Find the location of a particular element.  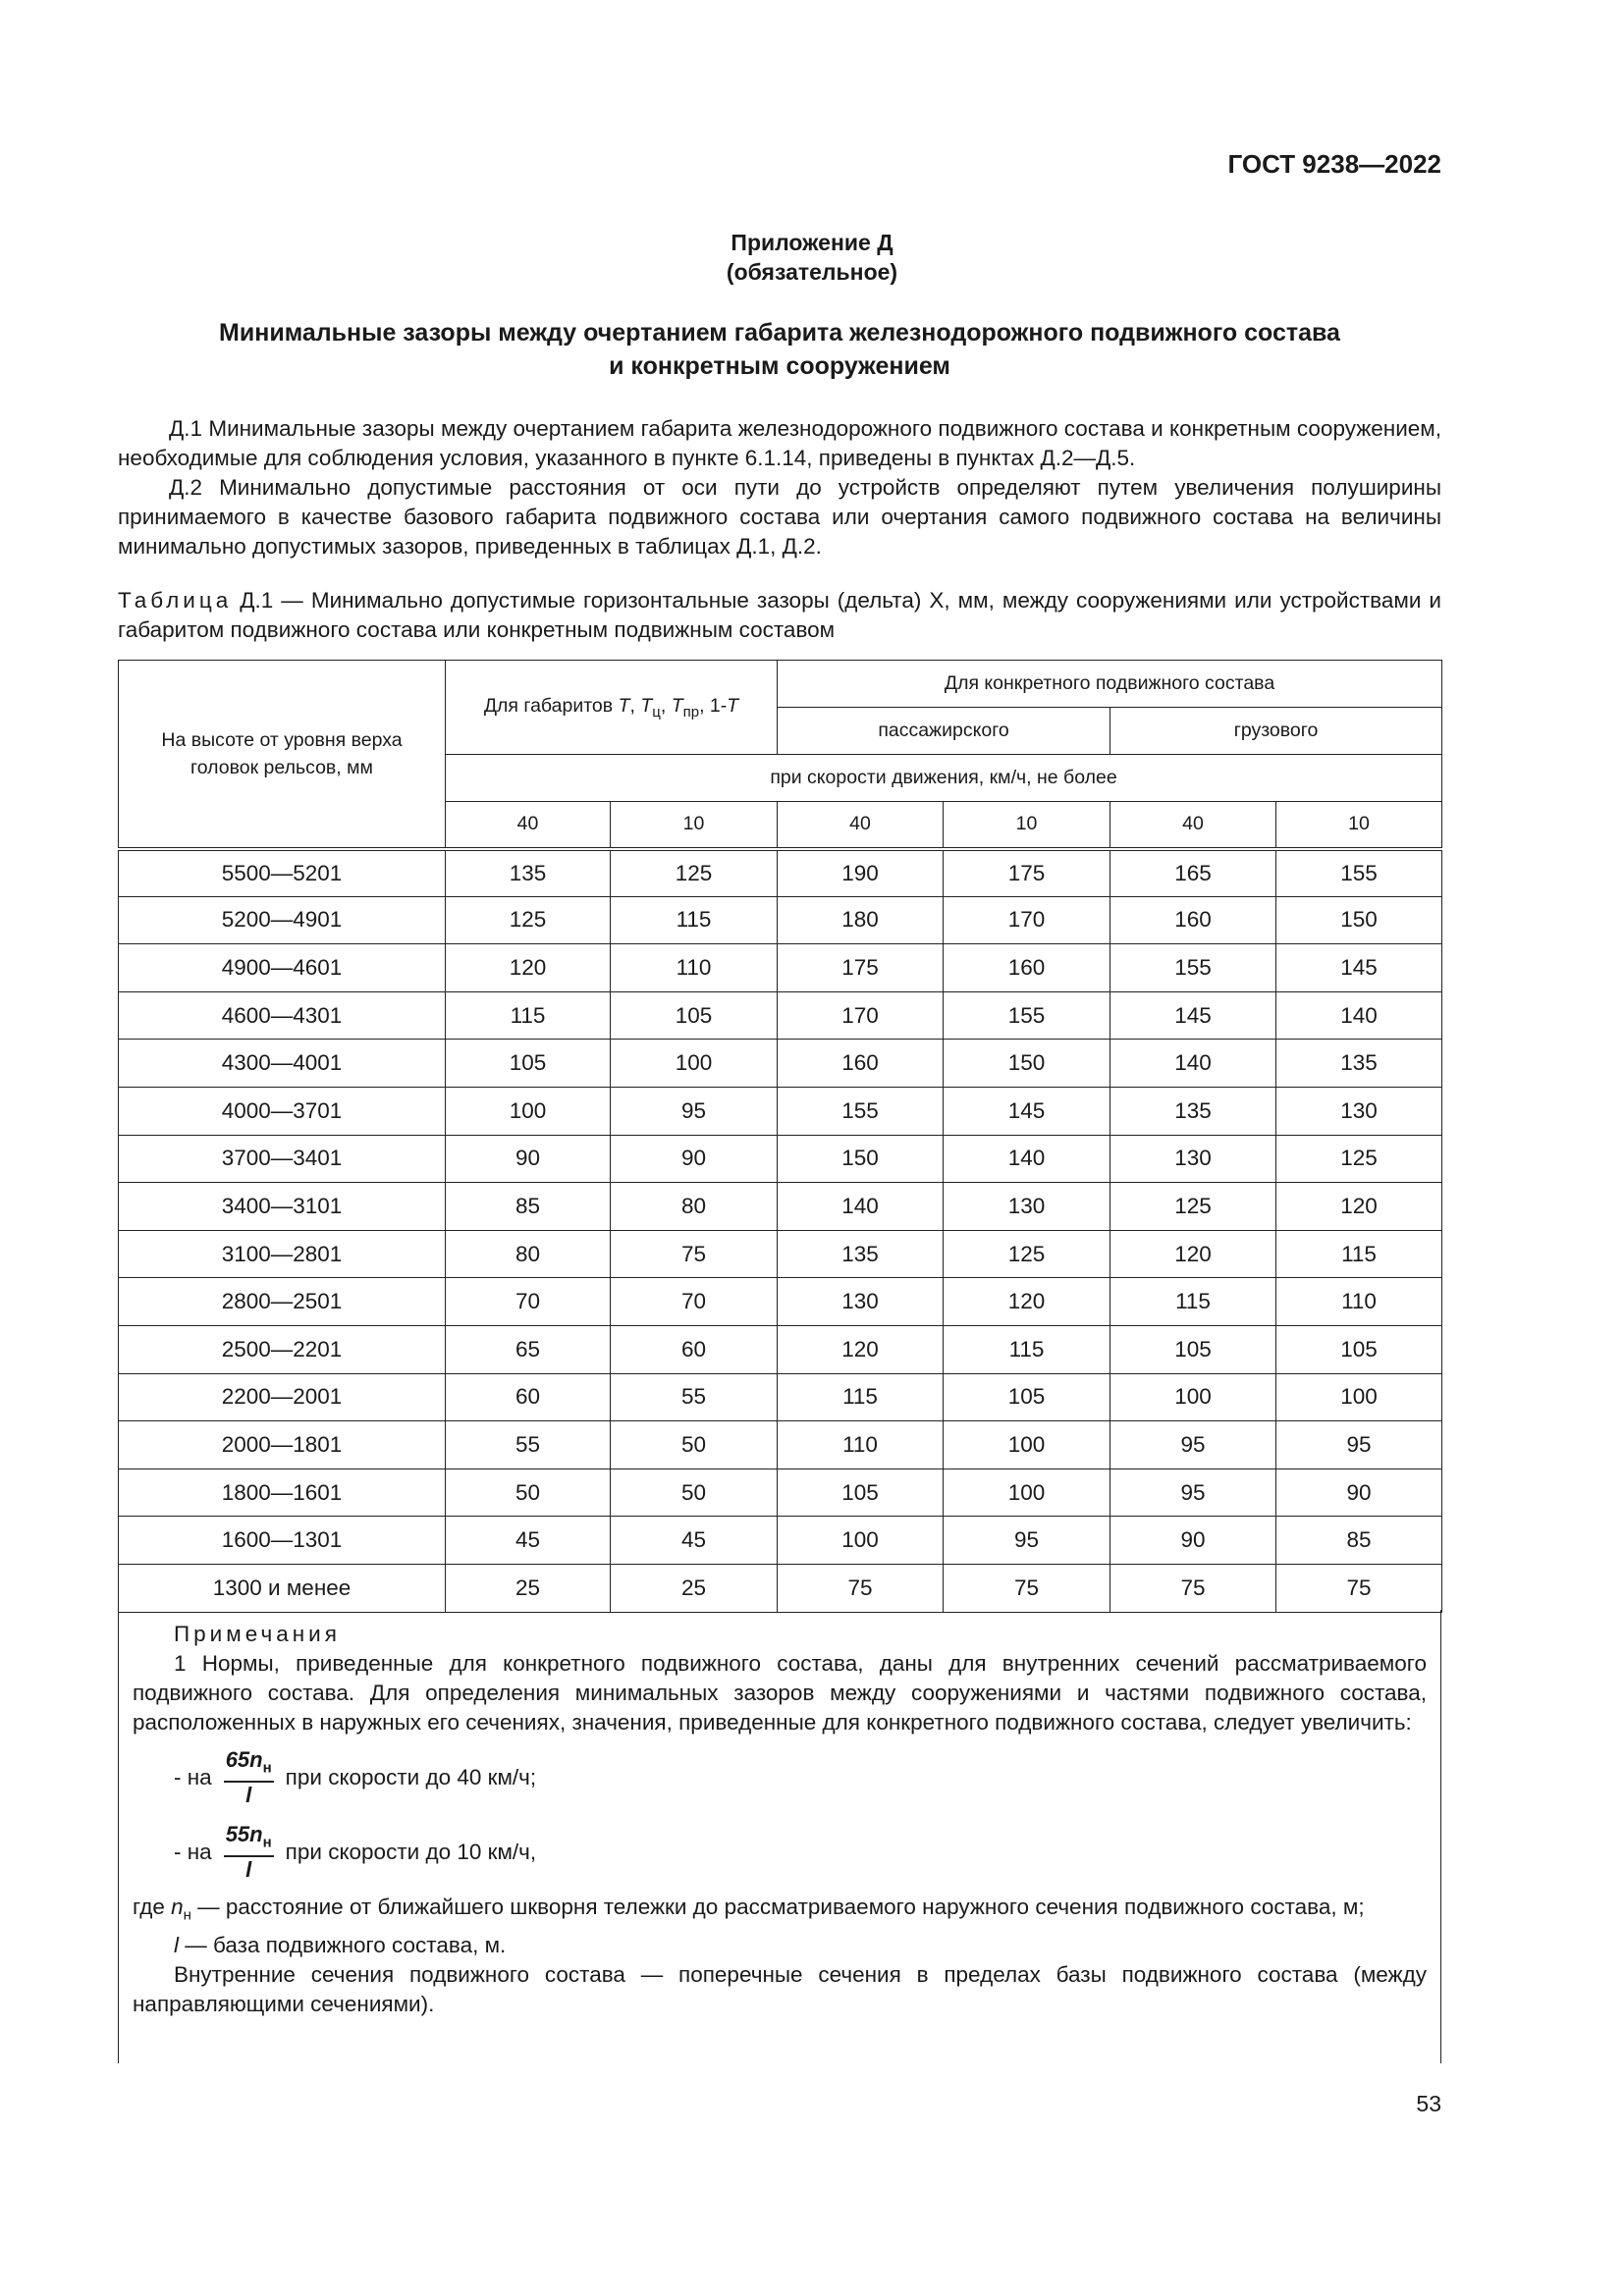

formula-40: - на 65nн l при скорости до 40 км/ч; is located at coordinates (355, 1777).